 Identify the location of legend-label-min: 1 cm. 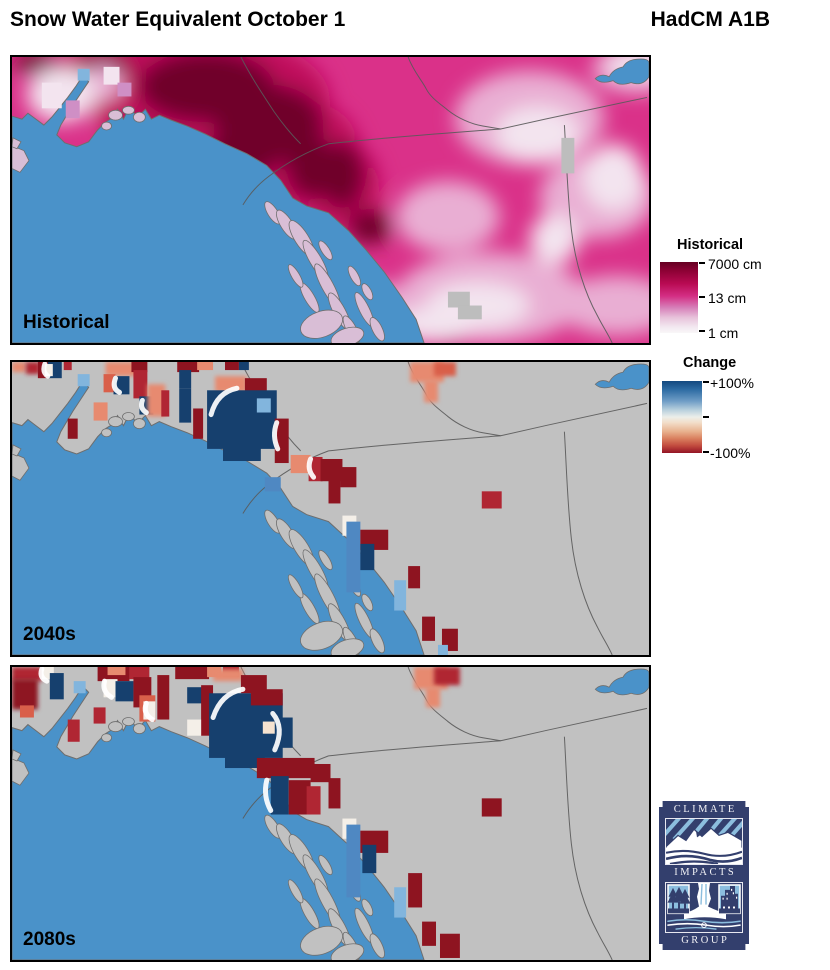
(723, 333).